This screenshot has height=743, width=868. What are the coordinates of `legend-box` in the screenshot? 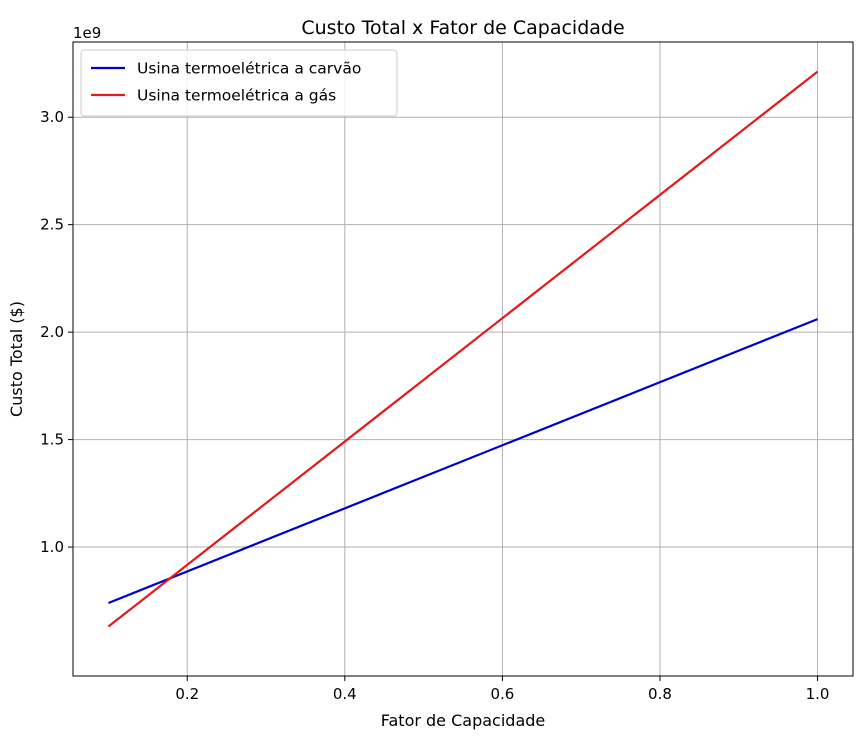 It's located at (239, 83).